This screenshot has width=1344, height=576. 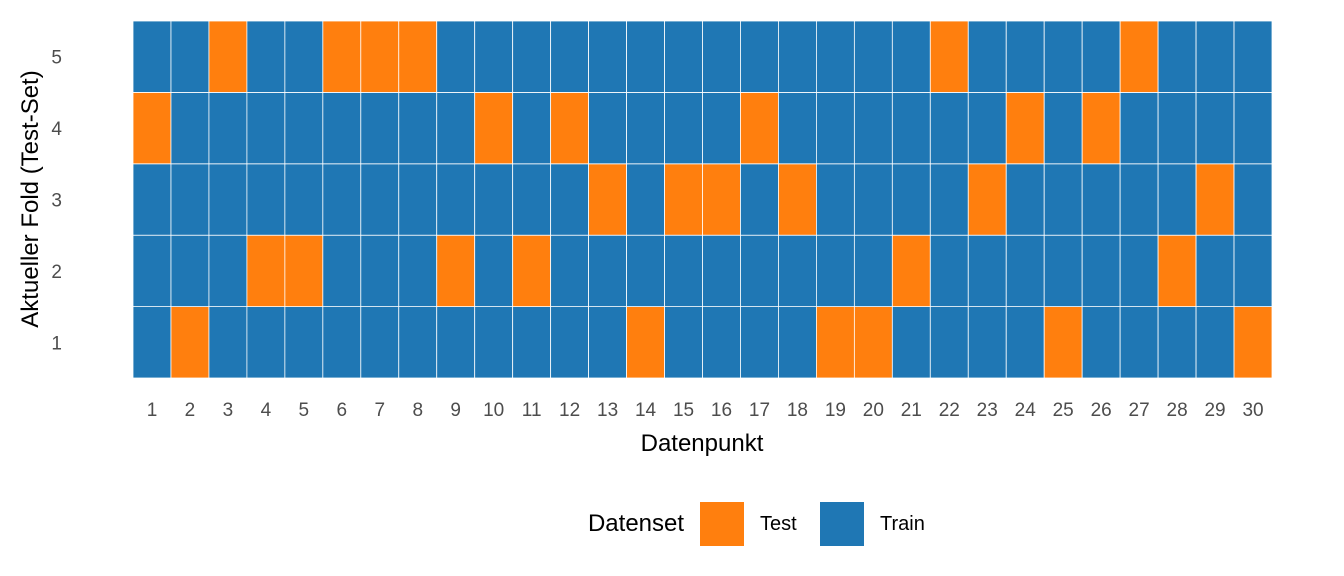 I want to click on x-tick-label: 16, so click(x=721, y=410).